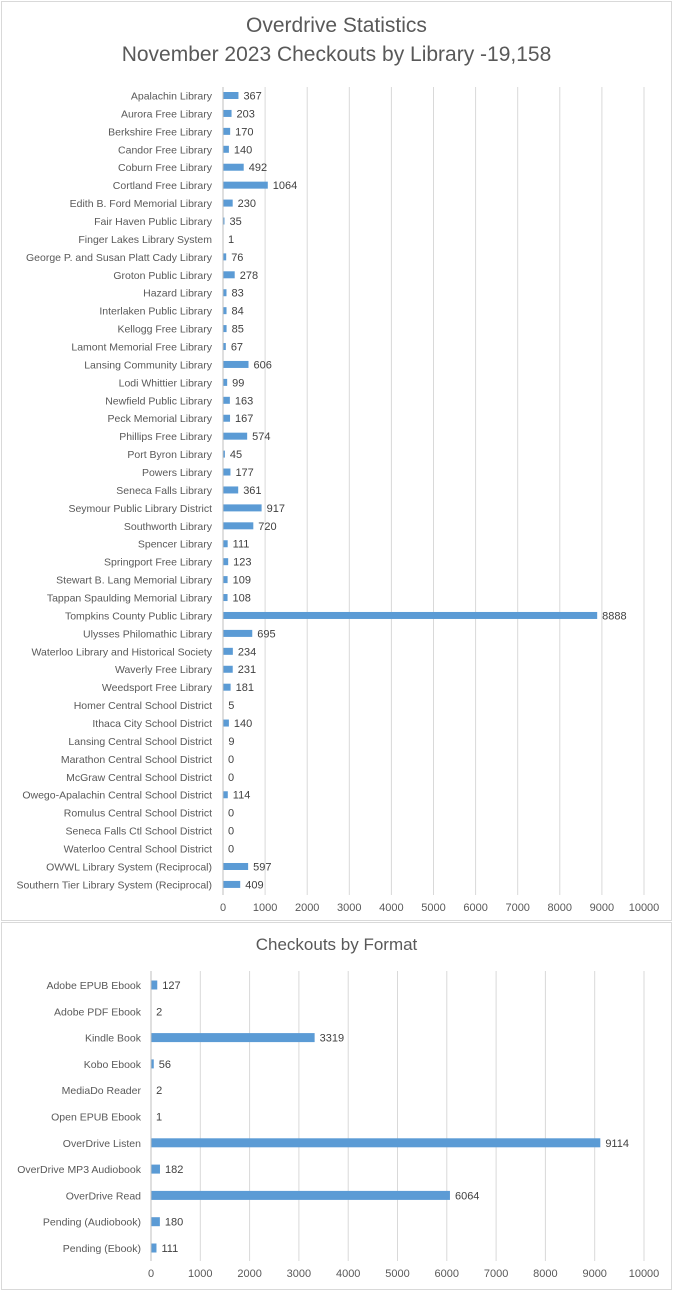  What do you see at coordinates (138, 814) in the screenshot?
I see `category-label: Romulus Central School District` at bounding box center [138, 814].